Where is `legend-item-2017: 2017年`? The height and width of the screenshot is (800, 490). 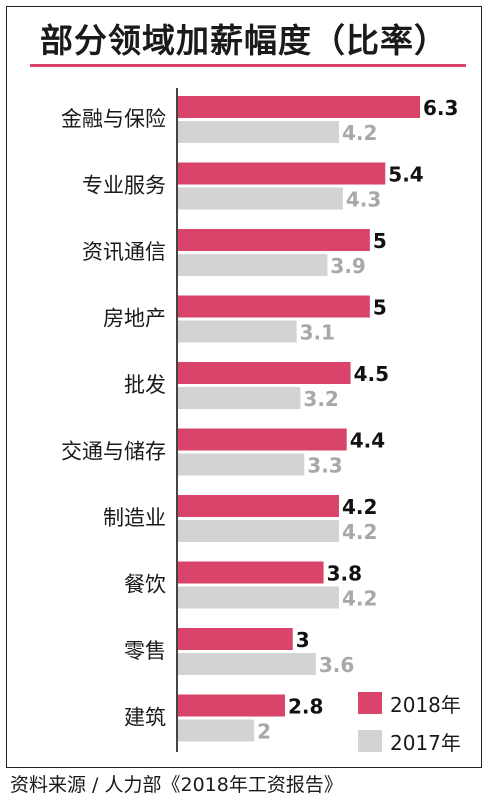 legend-item-2017: 2017年 is located at coordinates (418, 741).